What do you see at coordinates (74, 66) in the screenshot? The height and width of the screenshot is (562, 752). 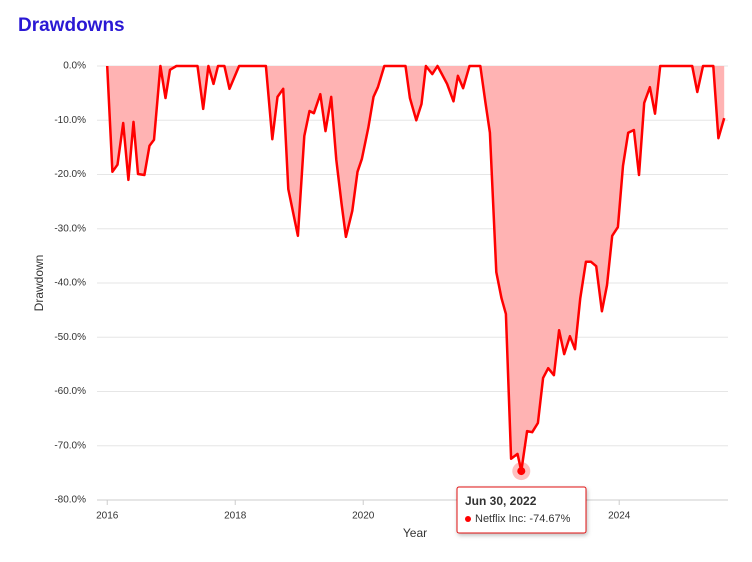 I see `y-tick-label: 0.0%` at bounding box center [74, 66].